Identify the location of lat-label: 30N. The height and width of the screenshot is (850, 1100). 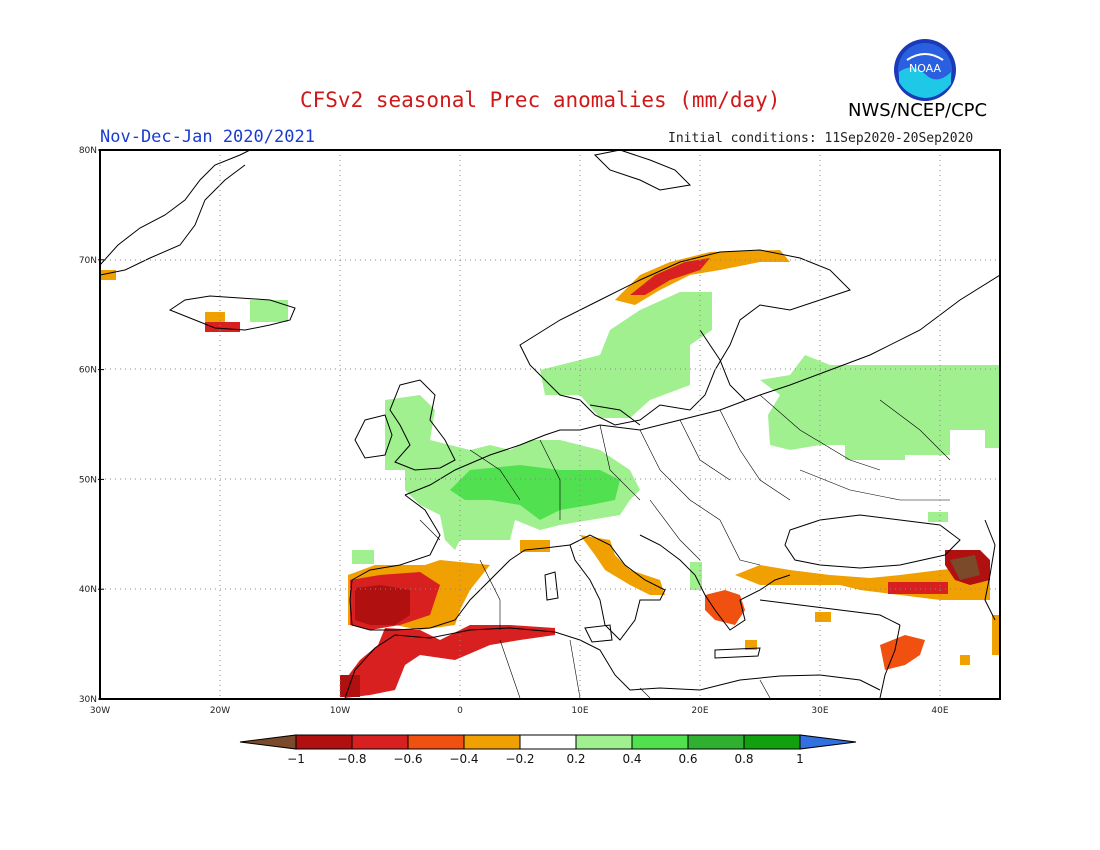
(88, 700).